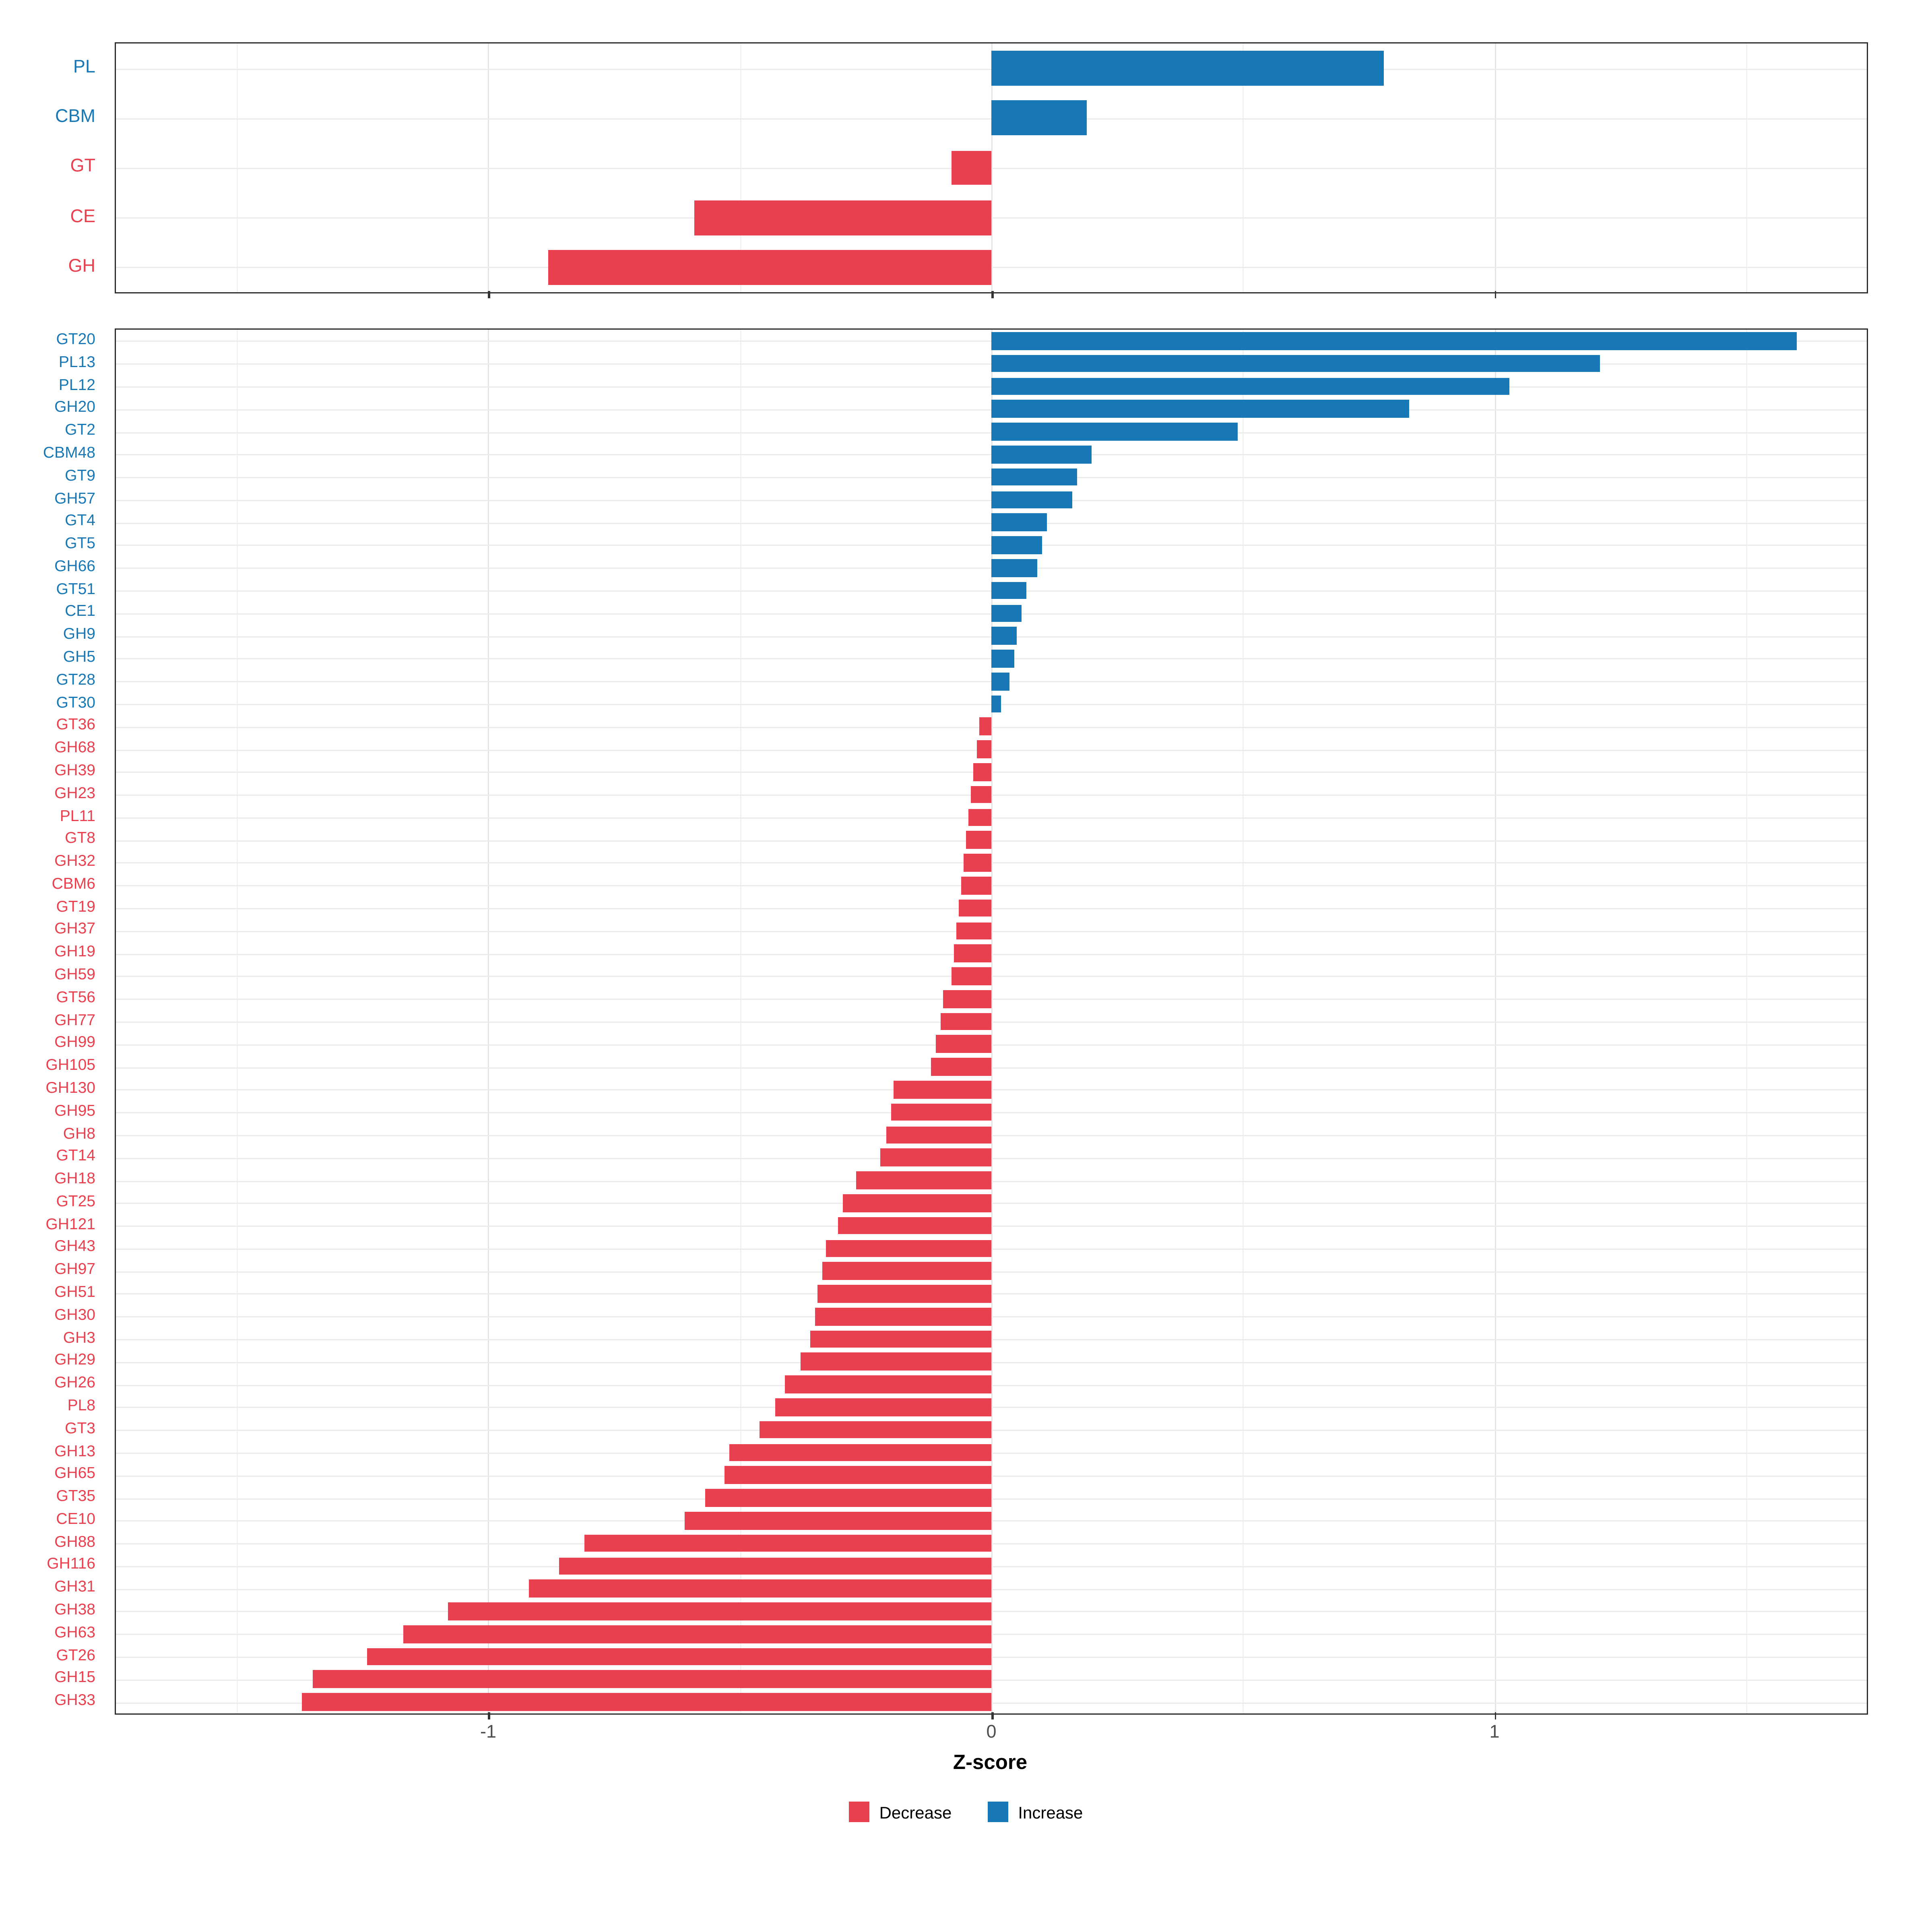  Describe the element at coordinates (74, 1631) in the screenshot. I see `category-label-gh63: GH63` at that location.